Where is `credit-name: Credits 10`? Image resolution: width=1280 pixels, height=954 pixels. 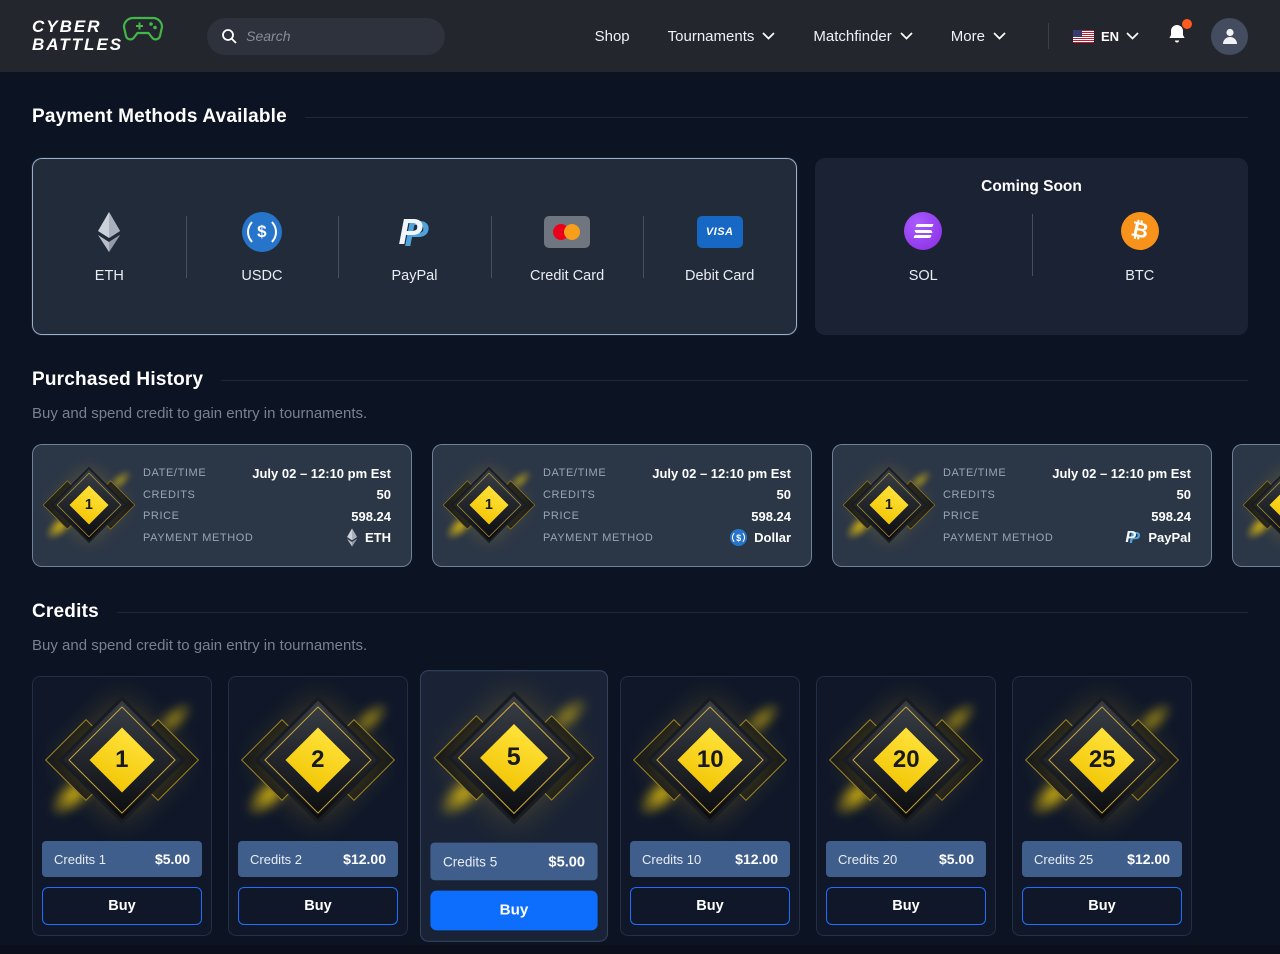
credit-name: Credits 10 is located at coordinates (672, 859).